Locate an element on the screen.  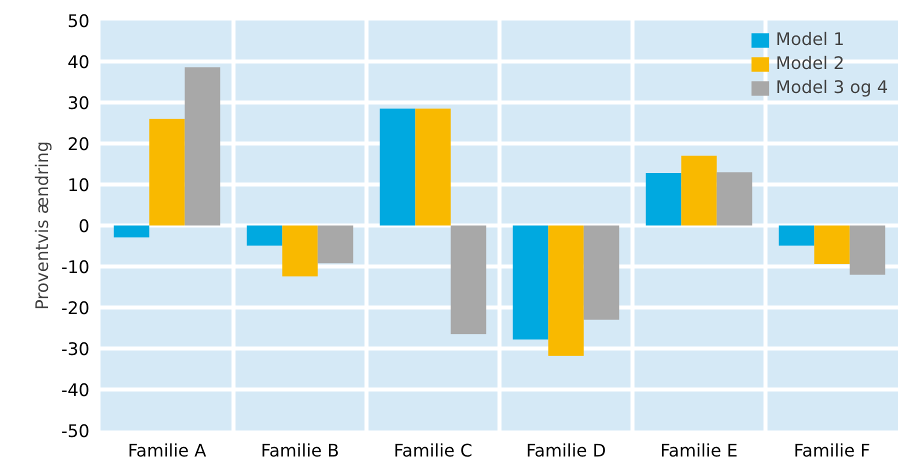
y-tick-label: 50 is located at coordinates (78, 22).